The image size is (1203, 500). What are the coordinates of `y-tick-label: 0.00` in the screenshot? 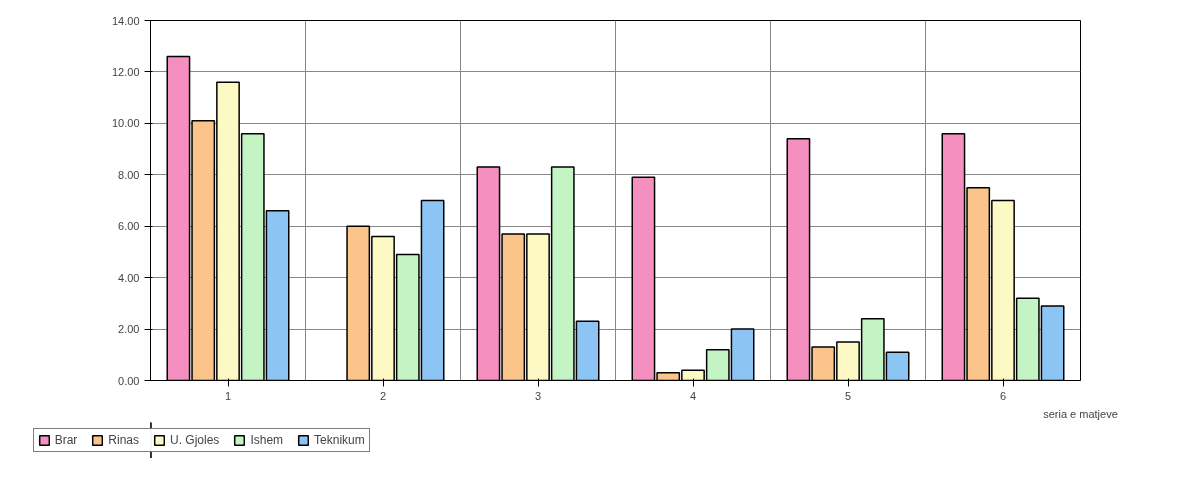 It's located at (129, 380).